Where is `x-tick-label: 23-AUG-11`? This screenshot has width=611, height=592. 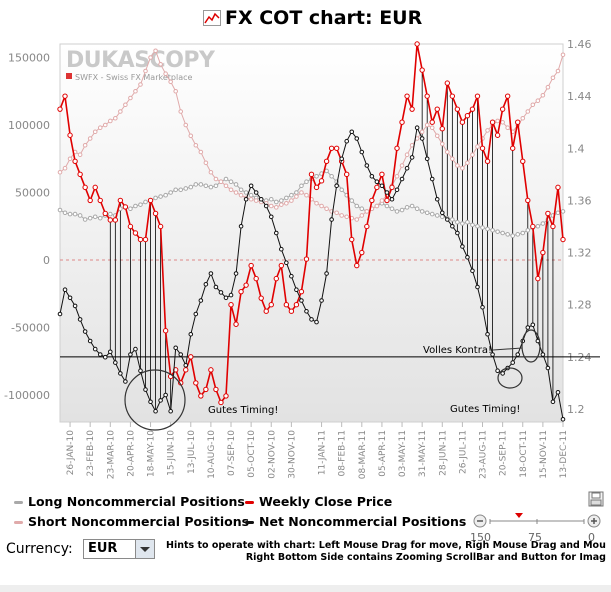 x-tick-label: 23-AUG-11 is located at coordinates (484, 454).